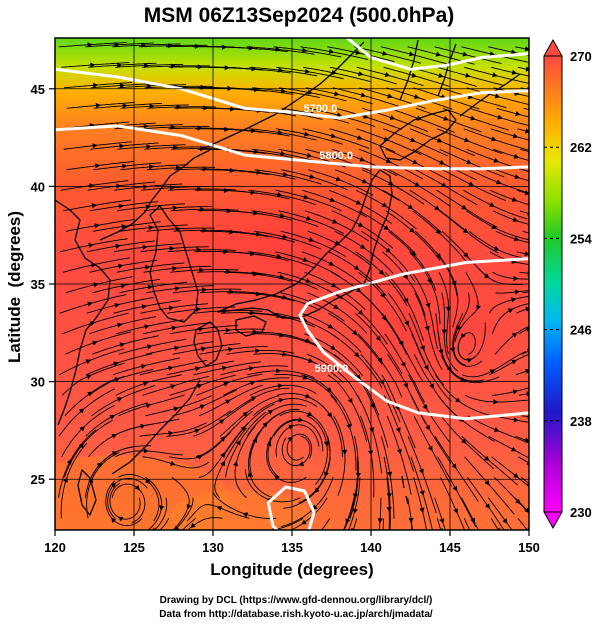 The width and height of the screenshot is (599, 625). Describe the element at coordinates (581, 238) in the screenshot. I see `colorbar-tick-label: 254` at that location.